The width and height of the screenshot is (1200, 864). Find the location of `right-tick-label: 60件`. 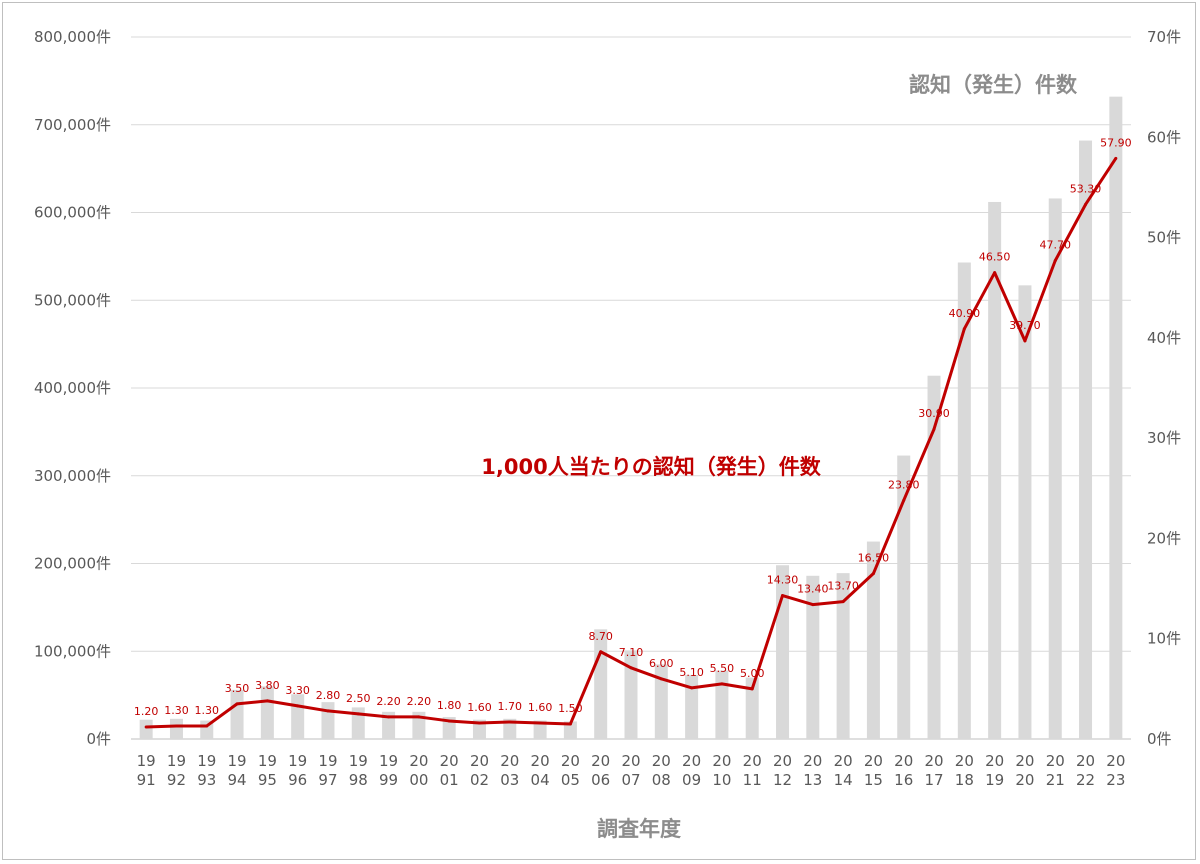

right-tick-label: 60件 is located at coordinates (1164, 137).